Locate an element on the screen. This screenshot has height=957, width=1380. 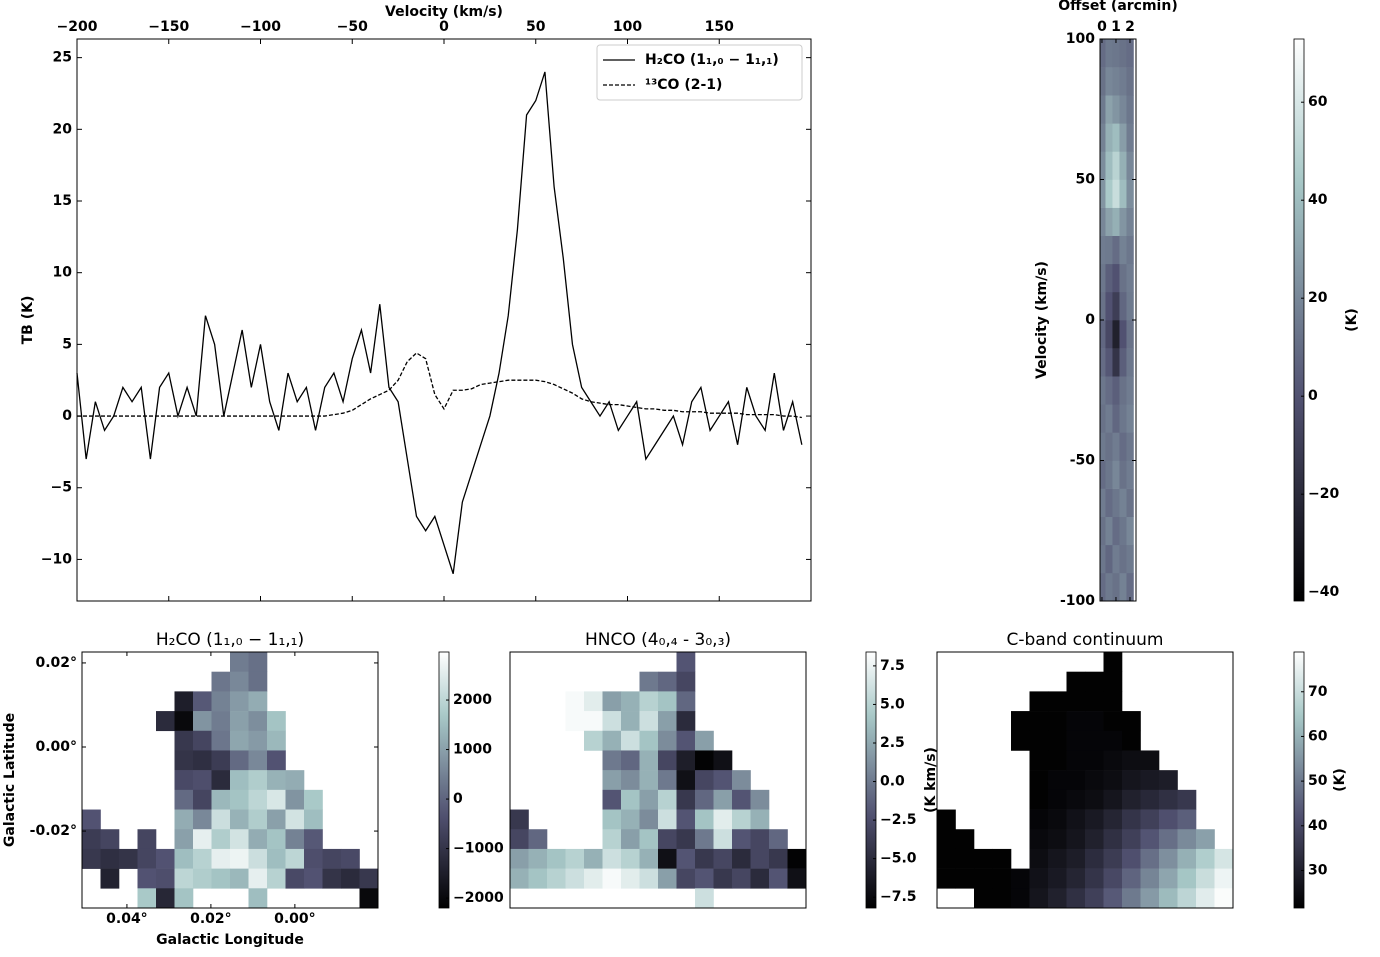
y-tick-label: 20 is located at coordinates (63, 129).